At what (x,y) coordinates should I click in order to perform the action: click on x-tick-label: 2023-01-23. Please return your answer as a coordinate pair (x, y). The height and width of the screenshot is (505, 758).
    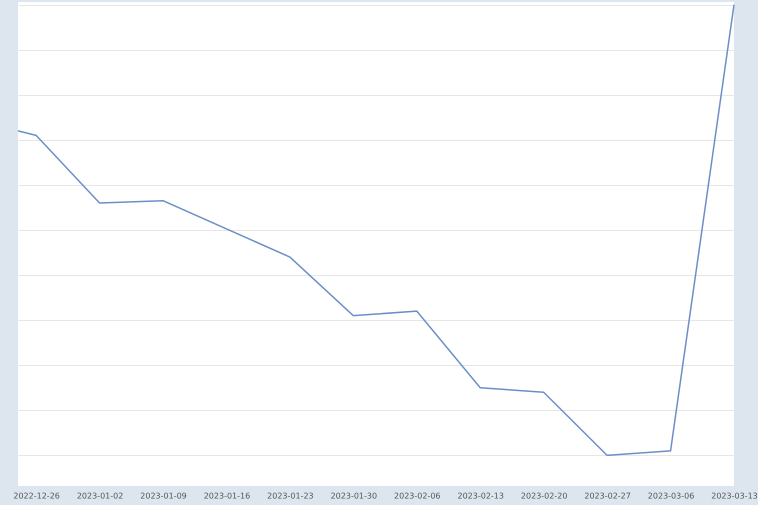
    Looking at the image, I should click on (290, 496).